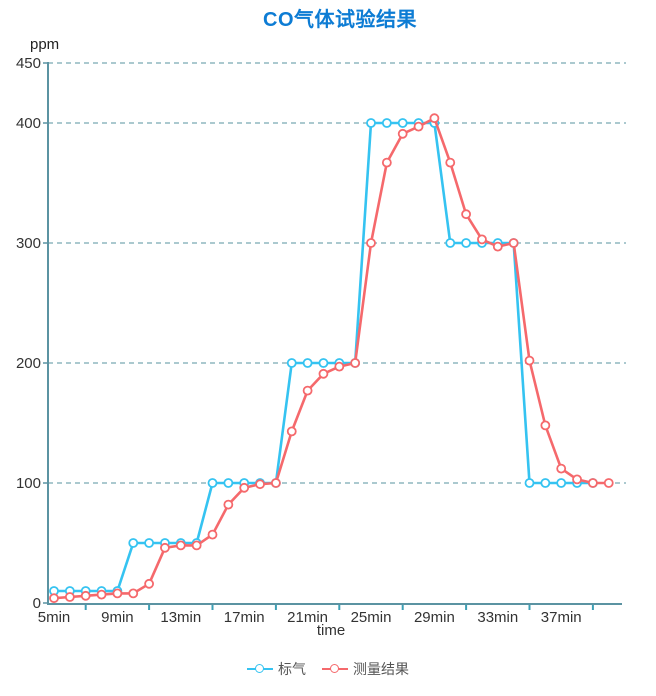  What do you see at coordinates (244, 617) in the screenshot?
I see `x-tick-label: 17min` at bounding box center [244, 617].